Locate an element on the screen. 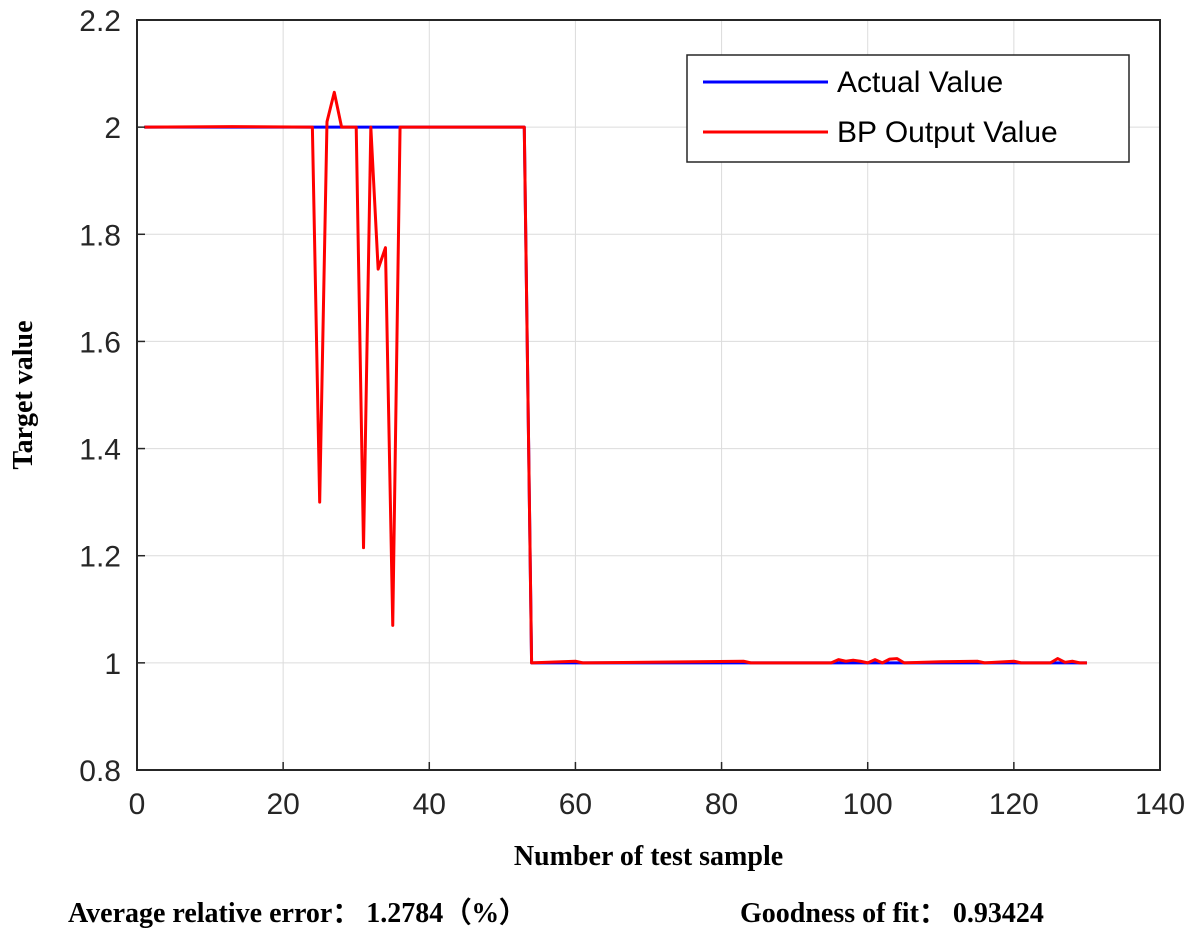 Image resolution: width=1200 pixels, height=931 pixels. x-tick-label: 120 is located at coordinates (1014, 804).